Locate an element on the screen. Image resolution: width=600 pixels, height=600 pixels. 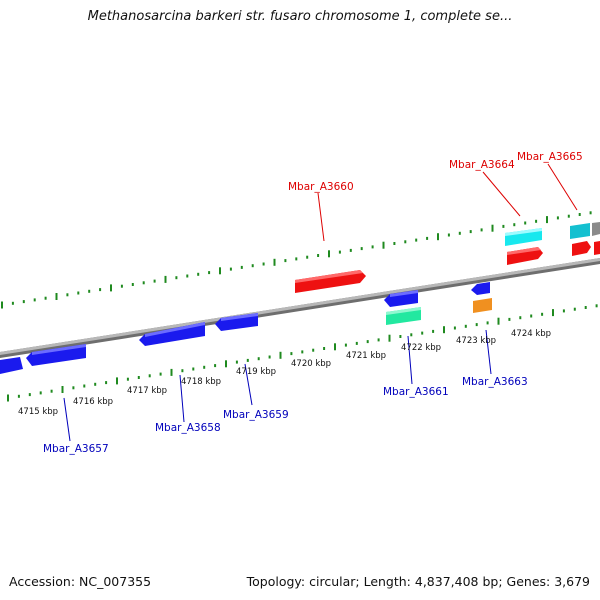
gene-label-a3657: Mbar_A3657 is located at coordinates (76, 449).